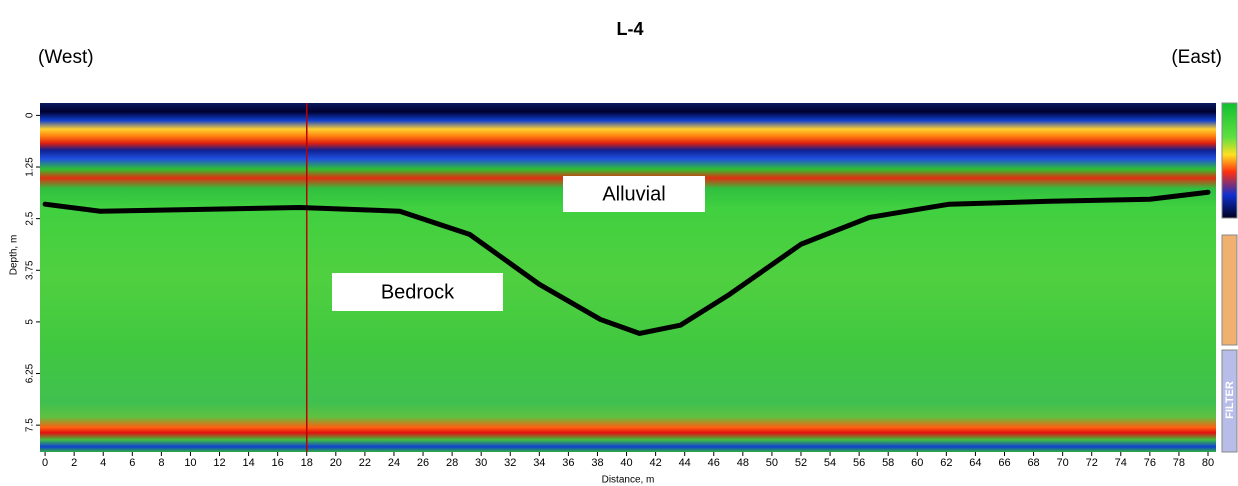  I want to click on y-tick-label: 2.5, so click(30, 218).